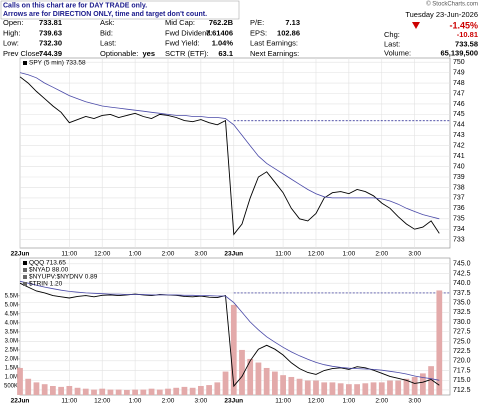 The image size is (480, 406). What do you see at coordinates (11, 323) in the screenshot?
I see `y2-tick-label: 4.0M` at bounding box center [11, 323].